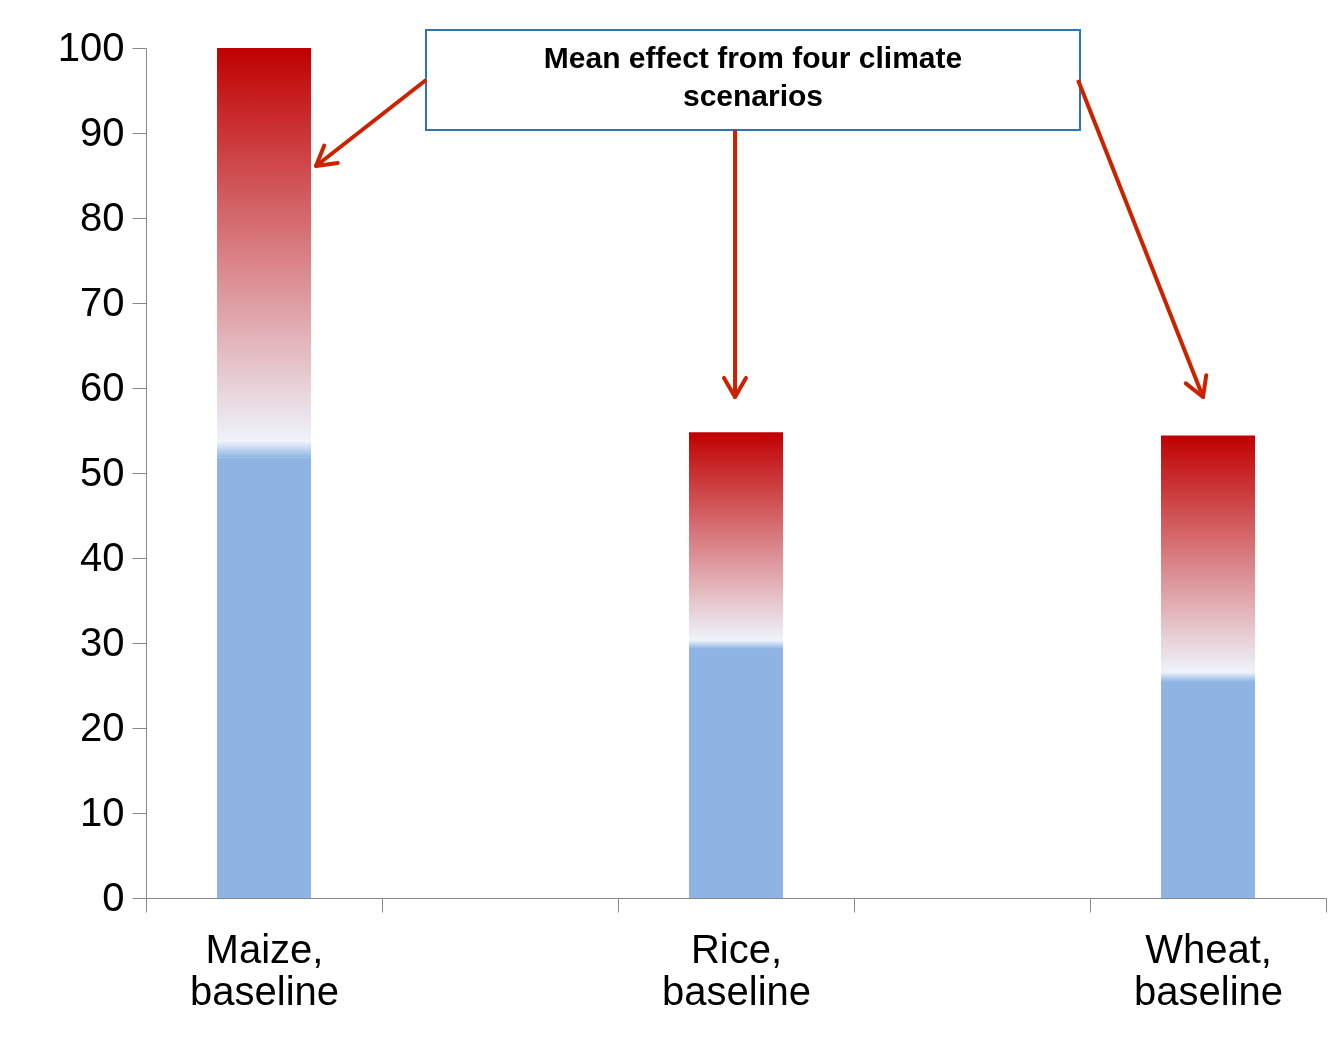 The height and width of the screenshot is (1056, 1340). What do you see at coordinates (102, 471) in the screenshot?
I see `y-tick-label: 50` at bounding box center [102, 471].